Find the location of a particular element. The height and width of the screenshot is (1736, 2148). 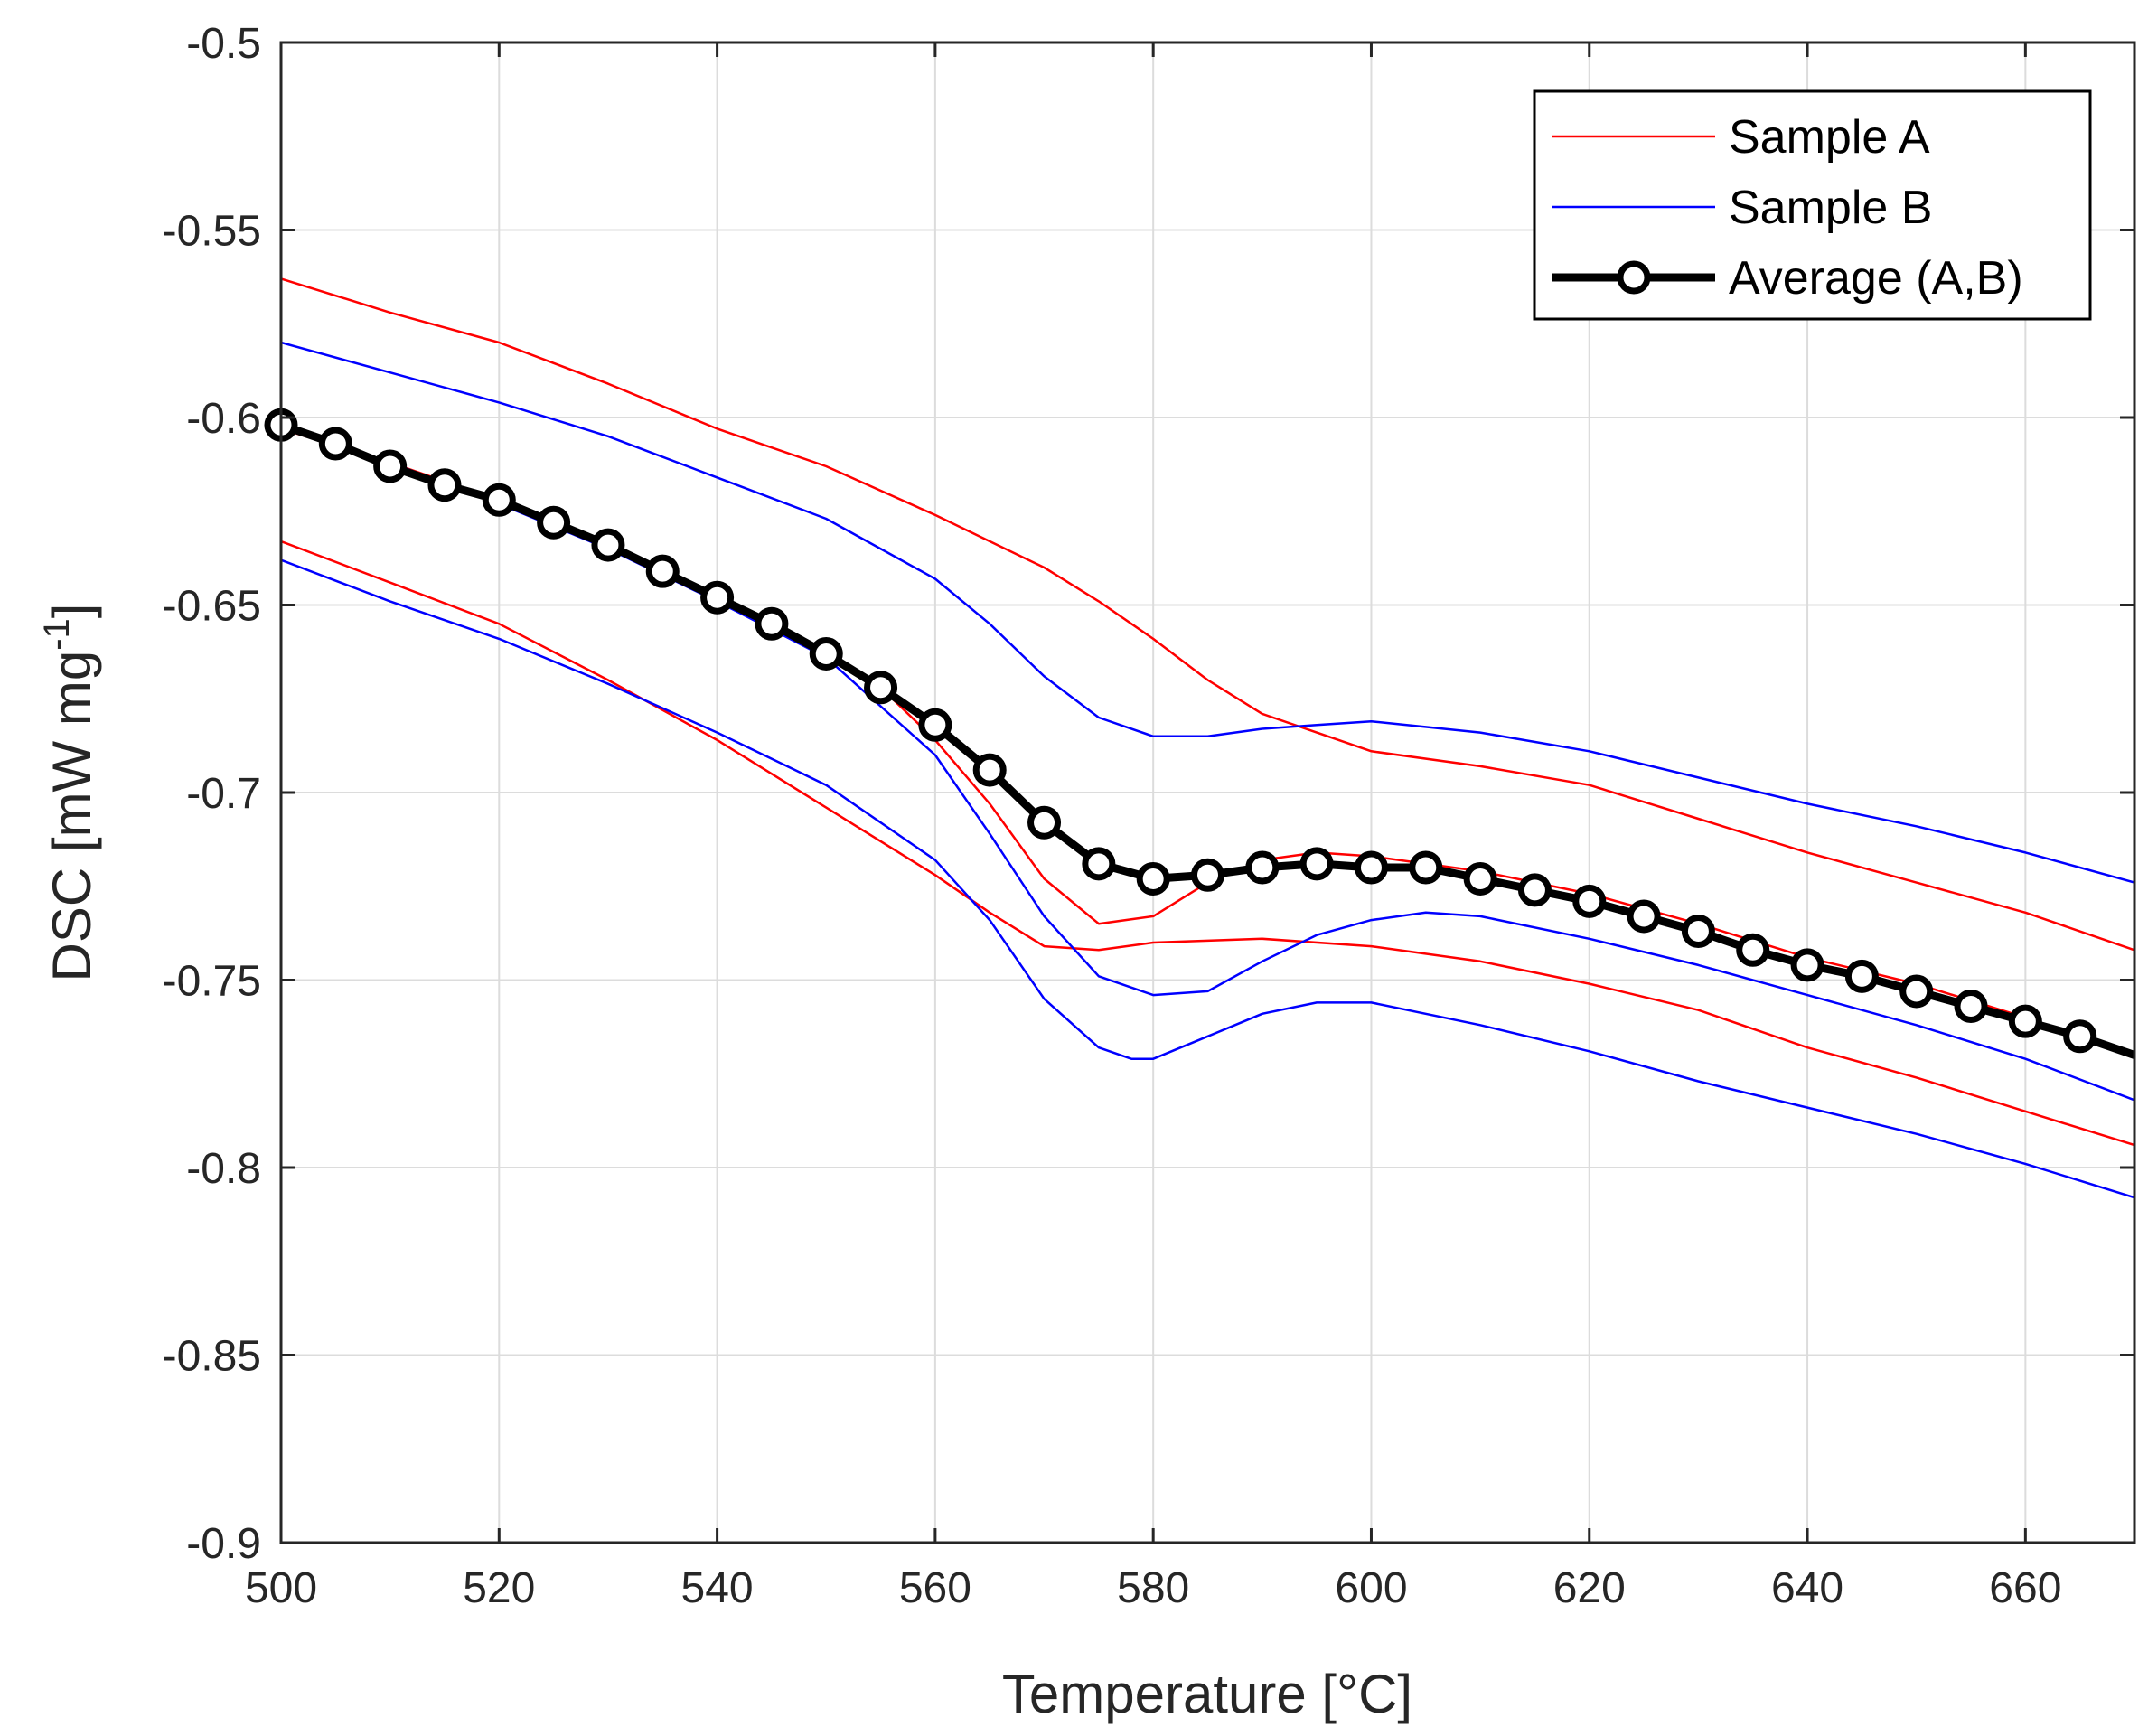

x-tick-label: 600 is located at coordinates (1371, 1588).